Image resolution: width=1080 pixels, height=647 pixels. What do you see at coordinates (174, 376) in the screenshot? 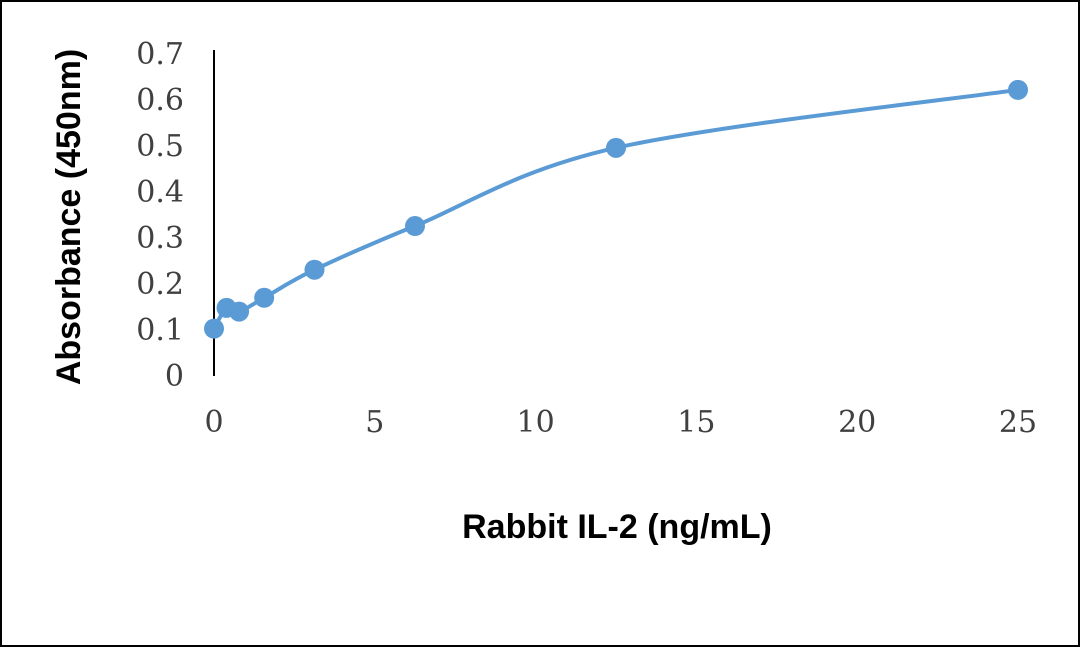
I see `y-tick-label: 0` at bounding box center [174, 376].